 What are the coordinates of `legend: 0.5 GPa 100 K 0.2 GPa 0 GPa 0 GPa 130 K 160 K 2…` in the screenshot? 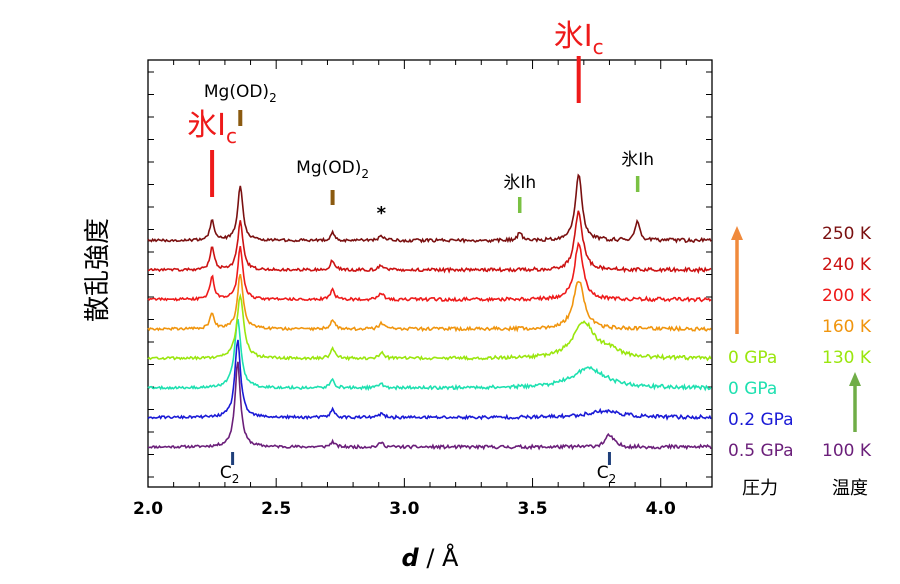 It's located at (800, 361).